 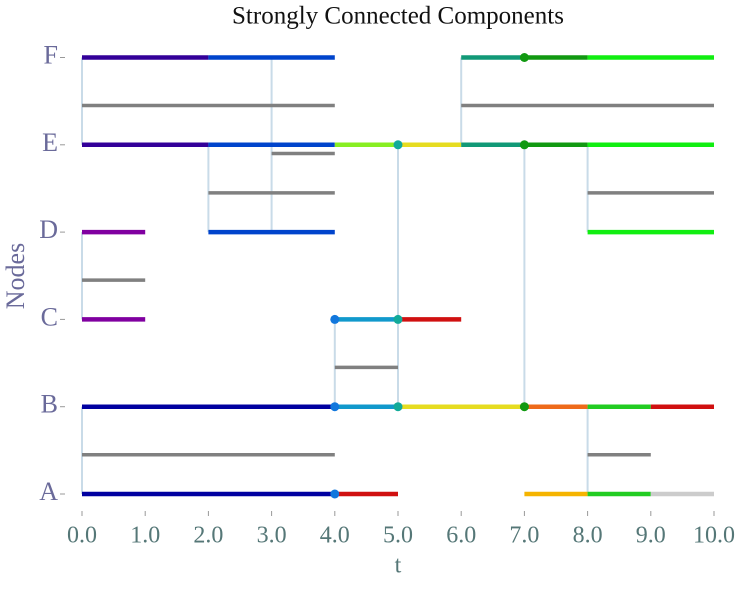 I want to click on x-tick-label: 1.0, so click(x=145, y=536).